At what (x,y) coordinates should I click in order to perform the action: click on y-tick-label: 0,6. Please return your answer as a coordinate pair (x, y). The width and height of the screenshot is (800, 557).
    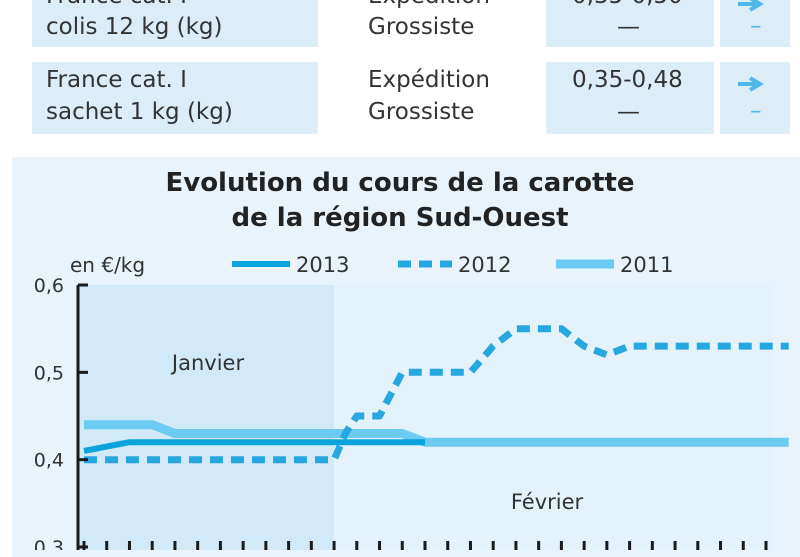
    Looking at the image, I should click on (49, 286).